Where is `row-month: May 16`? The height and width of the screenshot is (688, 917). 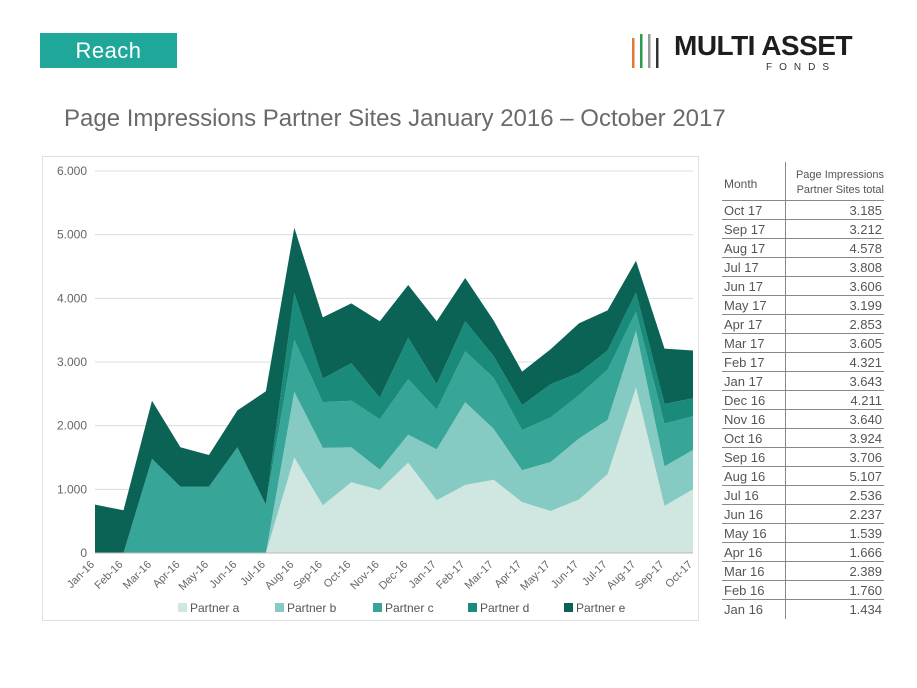 row-month: May 16 is located at coordinates (745, 533).